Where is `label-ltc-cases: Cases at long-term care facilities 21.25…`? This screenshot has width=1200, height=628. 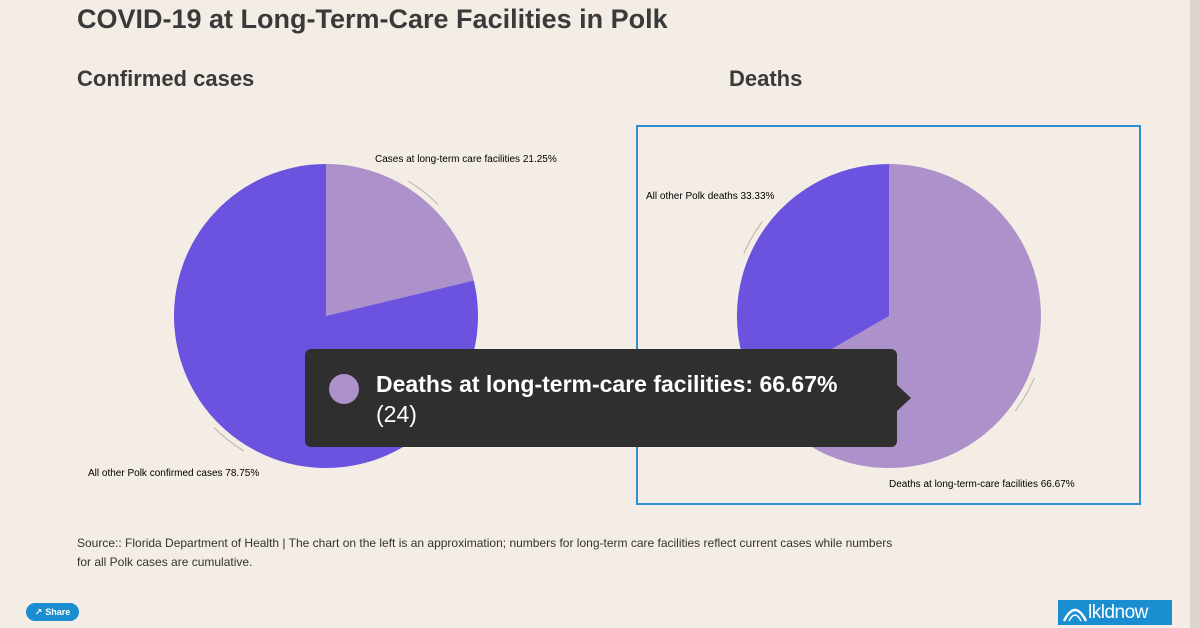
label-ltc-cases: Cases at long-term care facilities 21.25… is located at coordinates (466, 159).